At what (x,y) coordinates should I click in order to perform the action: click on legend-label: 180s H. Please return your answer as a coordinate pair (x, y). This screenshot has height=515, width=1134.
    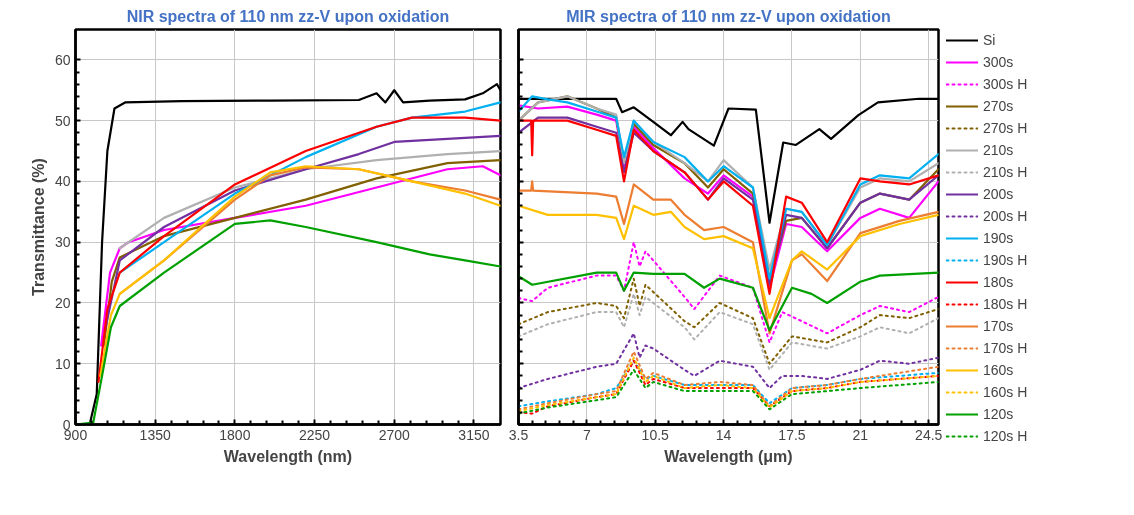
    Looking at the image, I should click on (1005, 304).